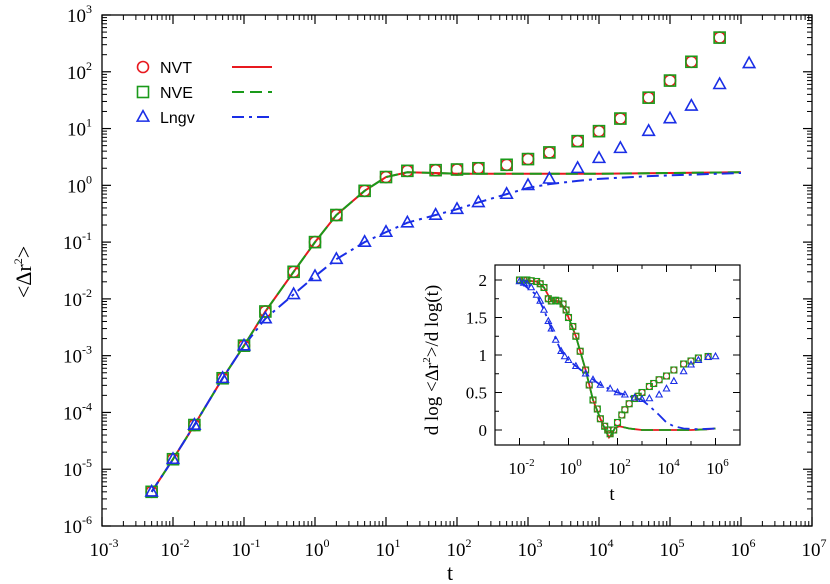 The width and height of the screenshot is (830, 584). Describe the element at coordinates (77, 411) in the screenshot. I see `y-tick-label: 10⁻⁴` at that location.